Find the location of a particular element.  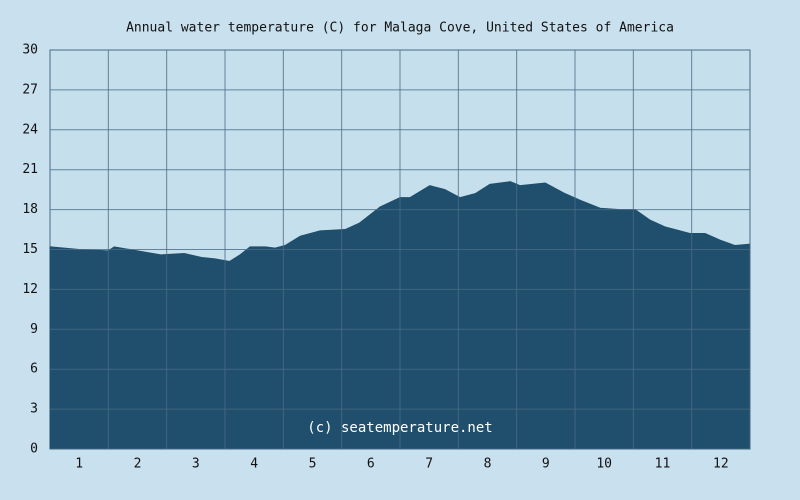

x-tick-label: 2 is located at coordinates (138, 464).